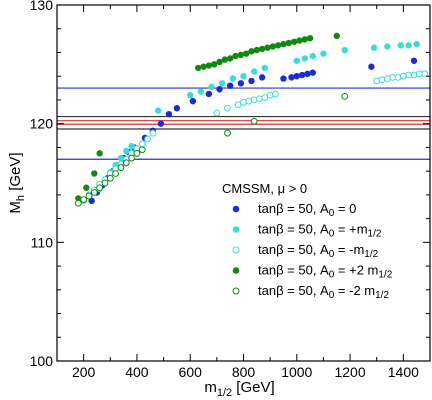 This screenshot has height=400, width=432. I want to click on y-axis-title-main: M, so click(15, 207).